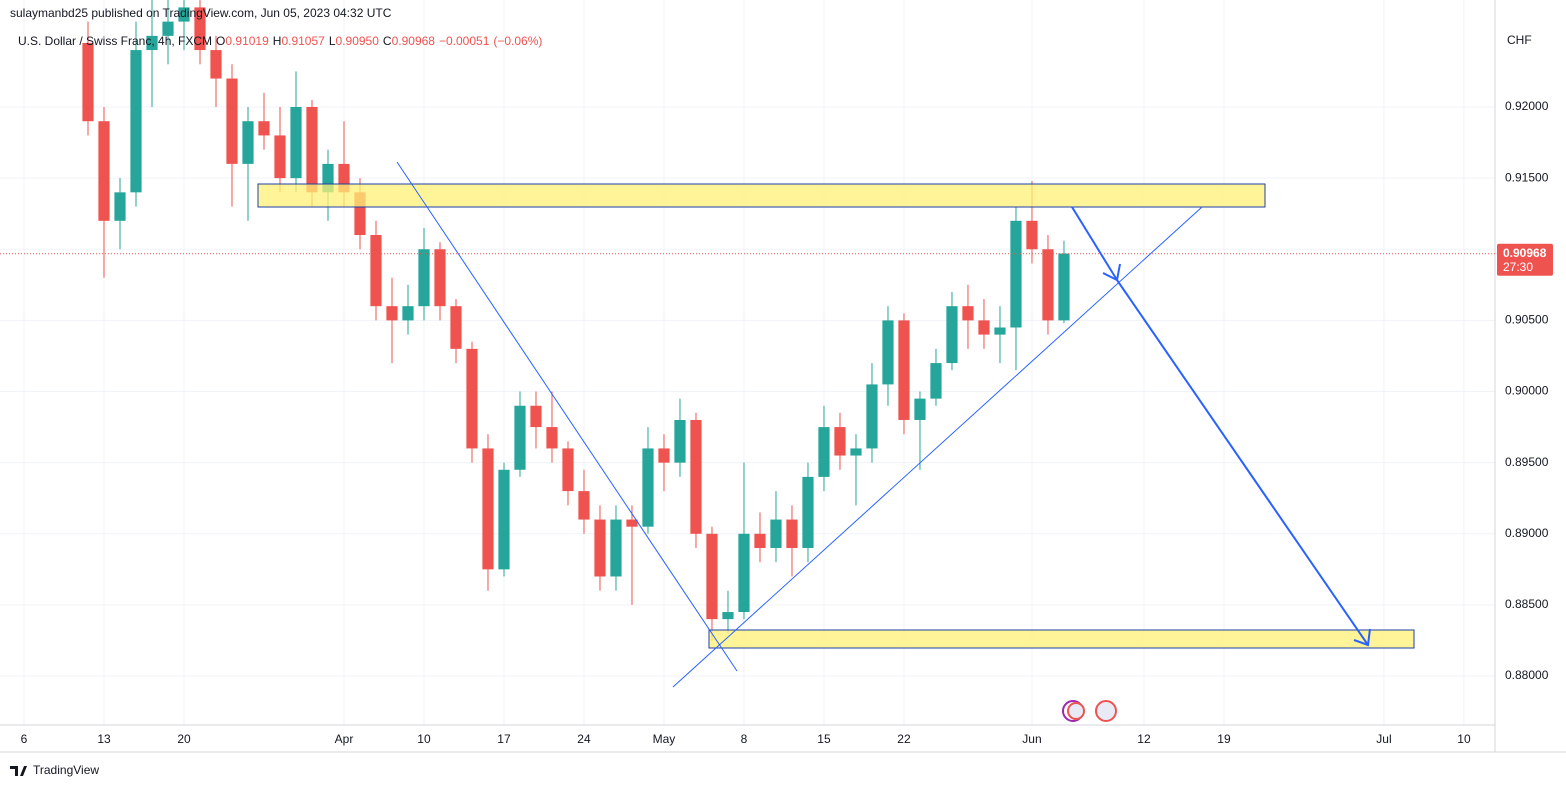 This screenshot has height=788, width=1566. I want to click on ohlc-value: 0.91057, so click(303, 41).